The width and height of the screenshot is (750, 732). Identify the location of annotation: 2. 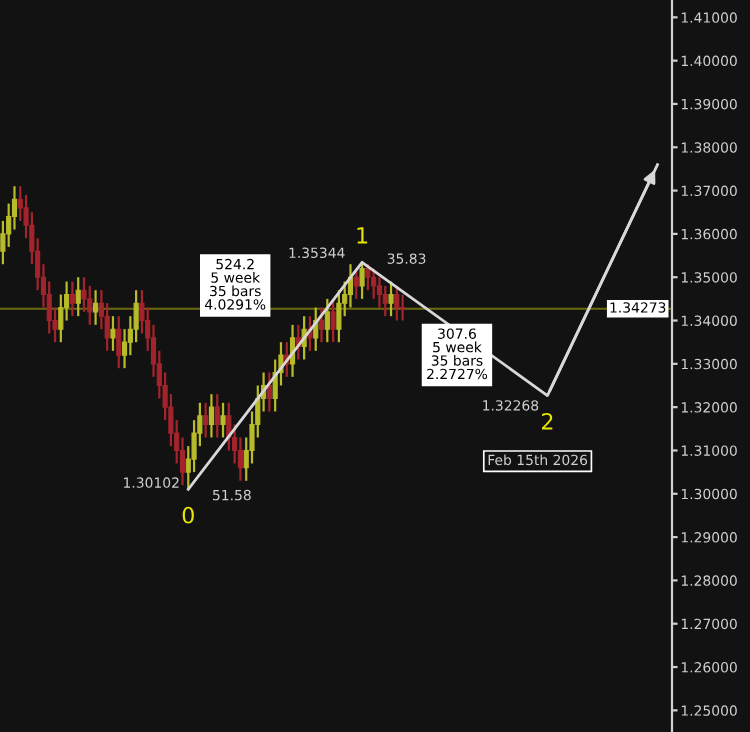
(547, 421).